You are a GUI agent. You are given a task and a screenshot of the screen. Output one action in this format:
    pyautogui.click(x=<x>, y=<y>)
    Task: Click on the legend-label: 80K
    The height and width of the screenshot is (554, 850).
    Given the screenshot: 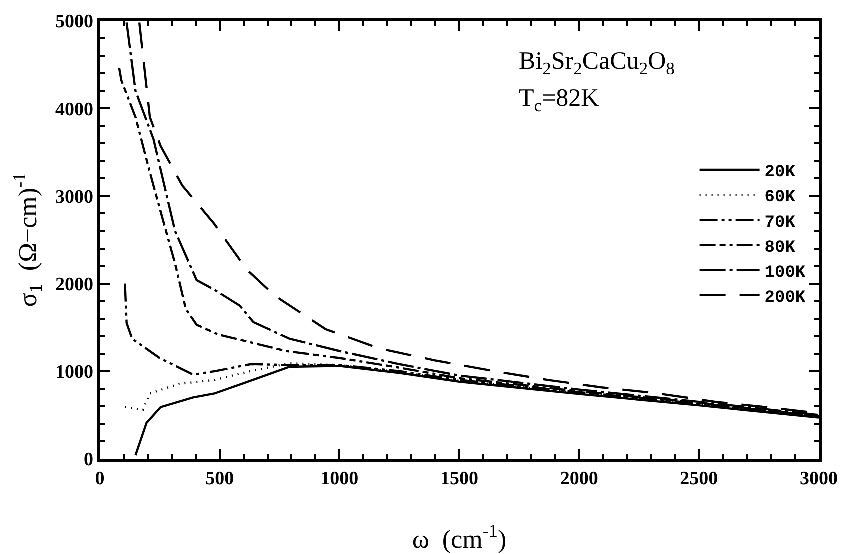 What is the action you would take?
    pyautogui.click(x=780, y=248)
    